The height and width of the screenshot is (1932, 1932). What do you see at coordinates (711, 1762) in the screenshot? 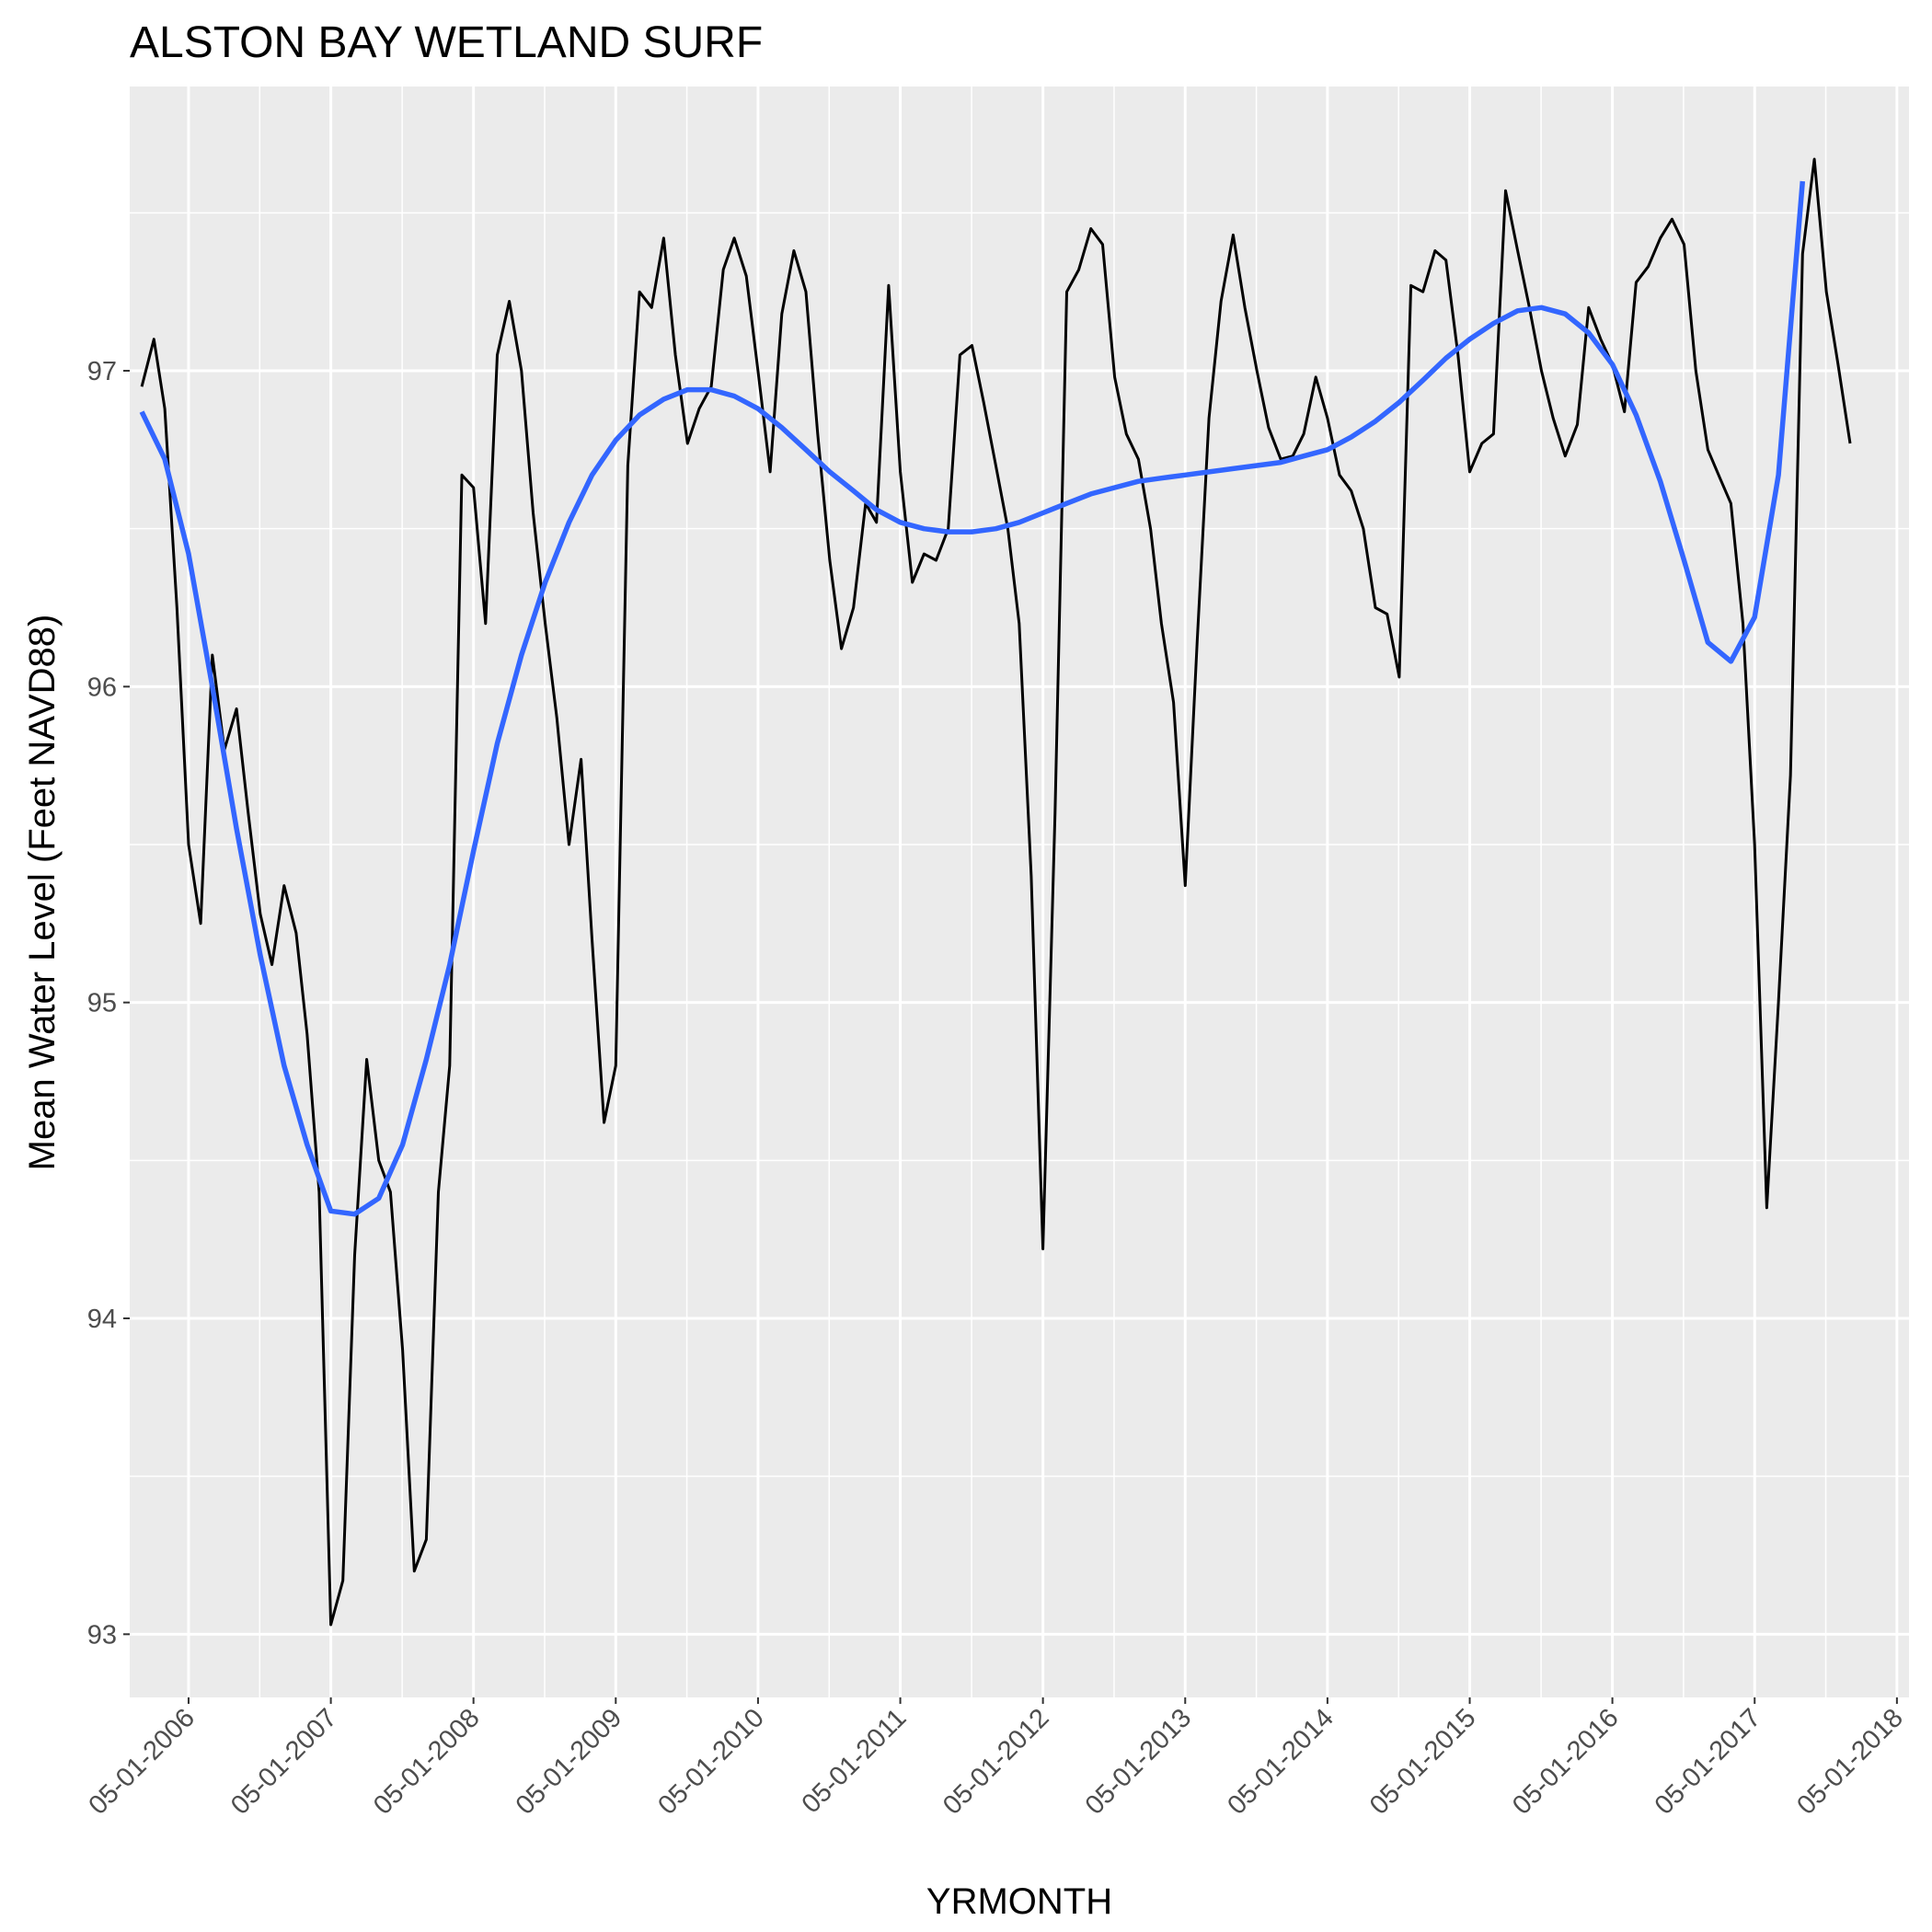
I see `x-tick-label: 05-01-2010` at bounding box center [711, 1762].